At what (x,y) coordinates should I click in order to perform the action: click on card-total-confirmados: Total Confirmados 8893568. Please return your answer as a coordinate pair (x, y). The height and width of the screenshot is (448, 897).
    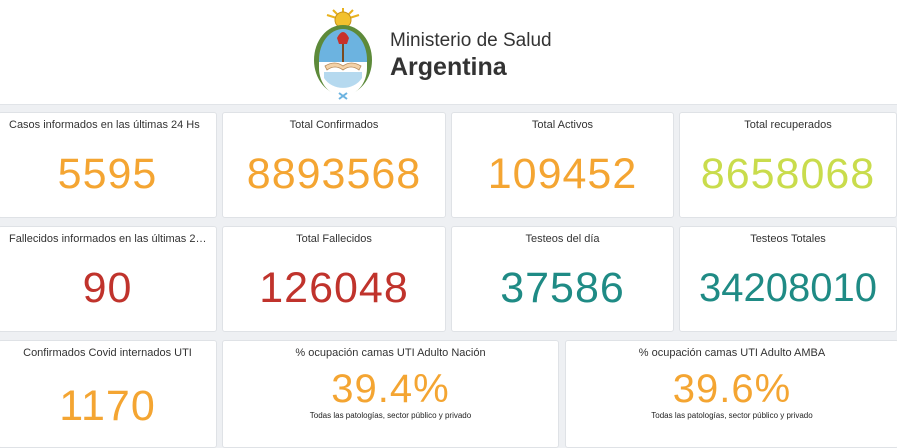
    Looking at the image, I should click on (334, 165).